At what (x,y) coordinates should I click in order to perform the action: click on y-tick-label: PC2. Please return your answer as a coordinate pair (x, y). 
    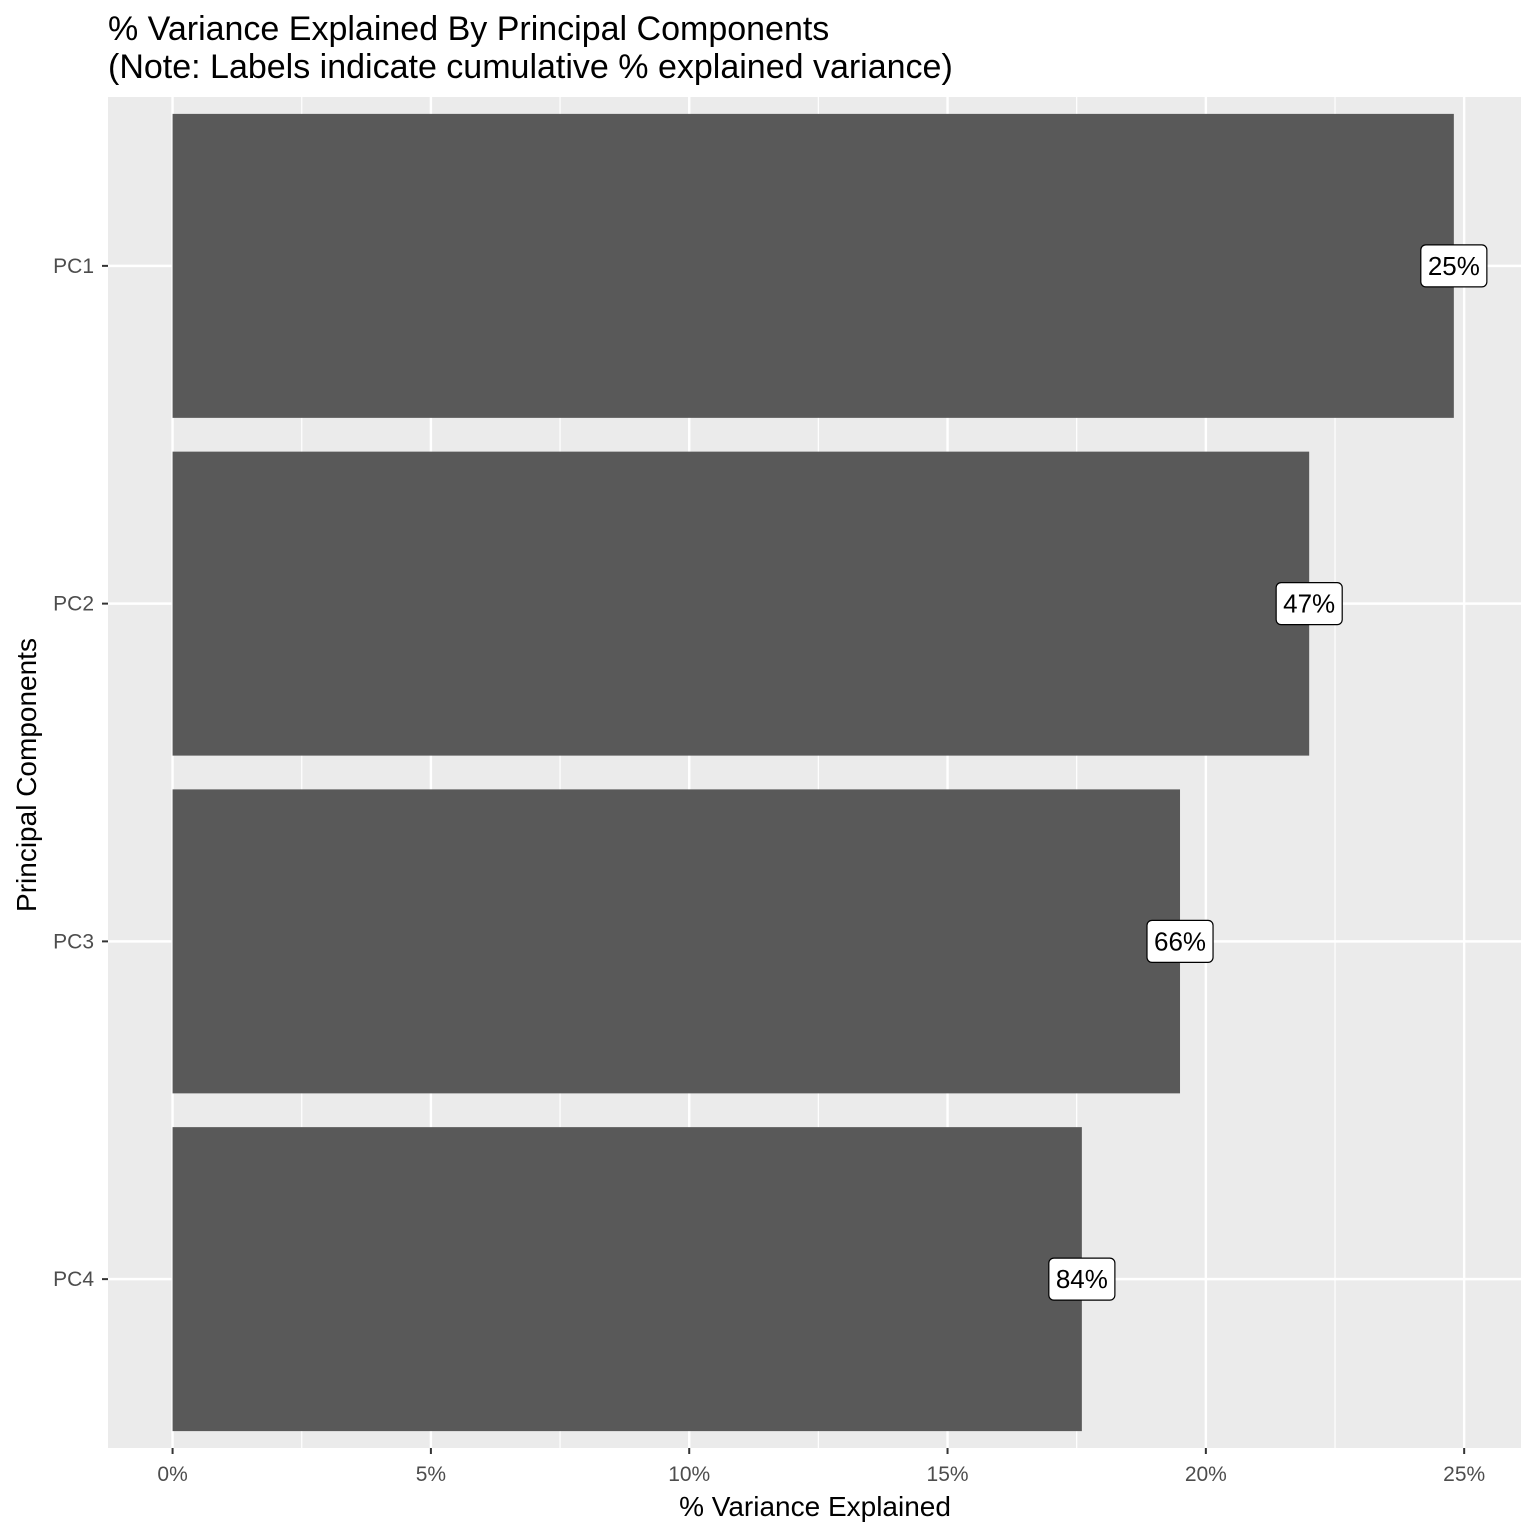
    Looking at the image, I should click on (73, 604).